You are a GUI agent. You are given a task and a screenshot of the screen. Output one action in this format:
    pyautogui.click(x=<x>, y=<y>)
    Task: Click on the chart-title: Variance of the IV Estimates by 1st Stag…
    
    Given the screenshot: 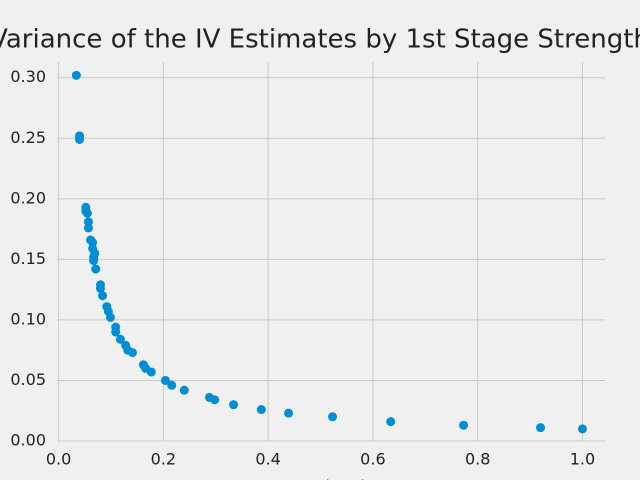 What is the action you would take?
    pyautogui.click(x=320, y=40)
    